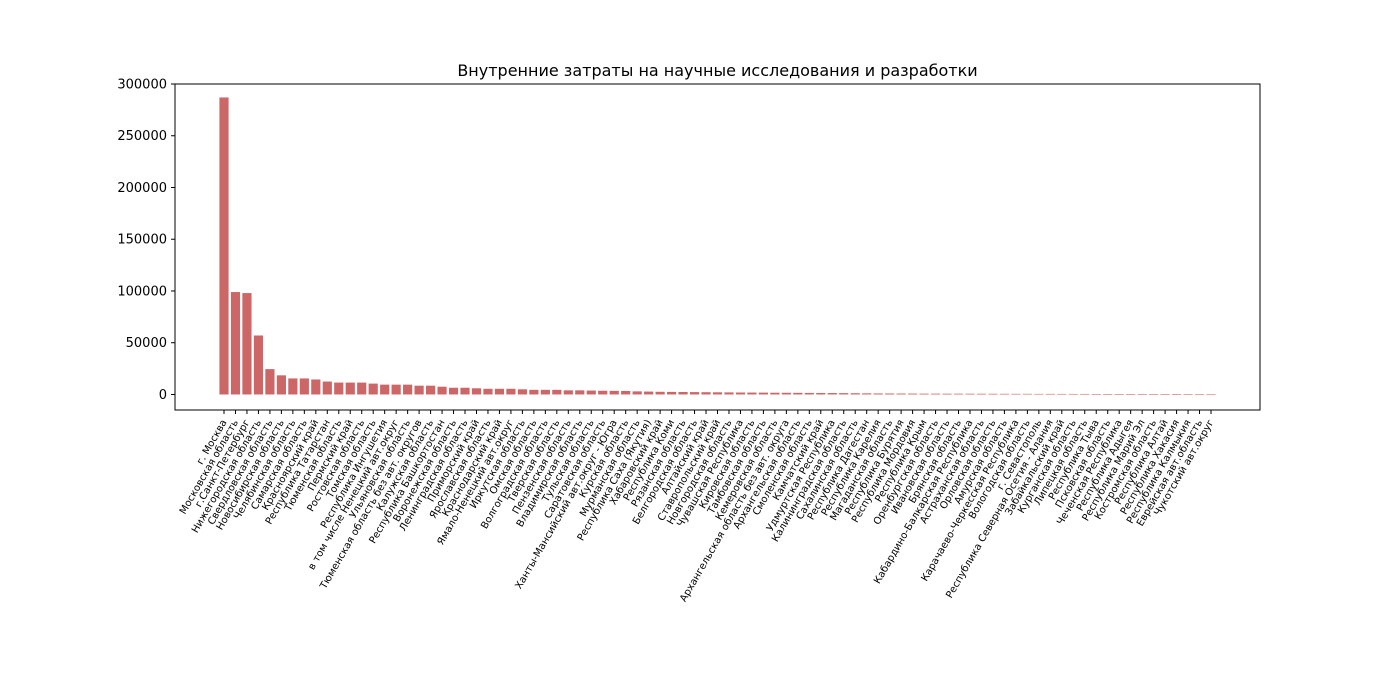 This screenshot has width=1400, height=700. What do you see at coordinates (142, 85) in the screenshot?
I see `y-tick-label: 300000` at bounding box center [142, 85].